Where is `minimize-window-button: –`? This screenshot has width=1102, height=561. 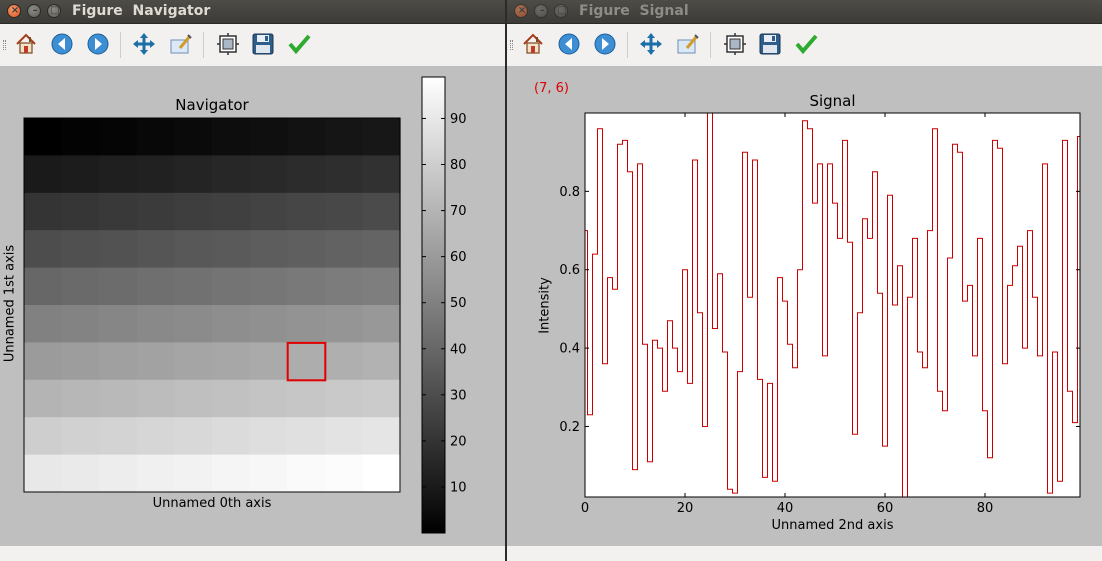
minimize-window-button: – is located at coordinates (34, 11).